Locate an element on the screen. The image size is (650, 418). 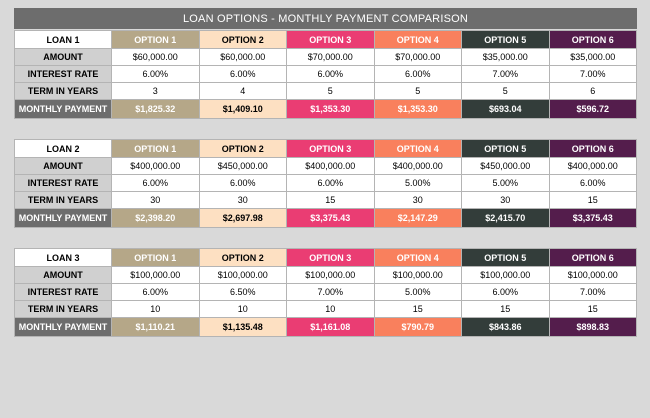
payment-cell: $1,409.10 is located at coordinates (242, 109).